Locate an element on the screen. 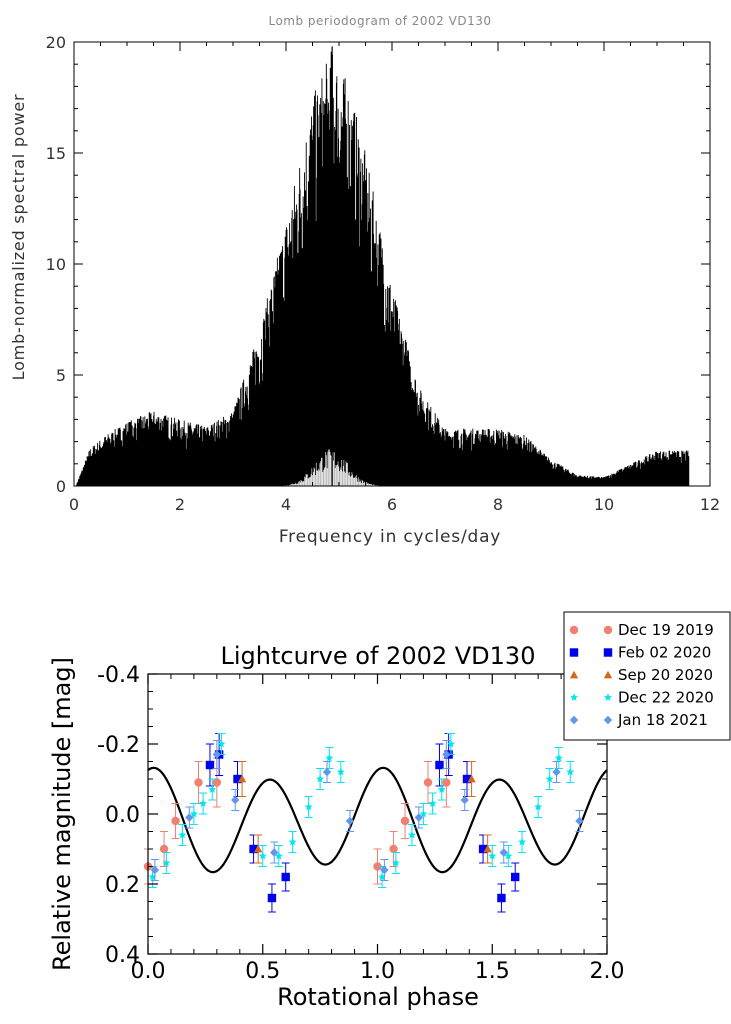 The width and height of the screenshot is (731, 1024). legend-label: Jan 18 2021 is located at coordinates (662, 720).